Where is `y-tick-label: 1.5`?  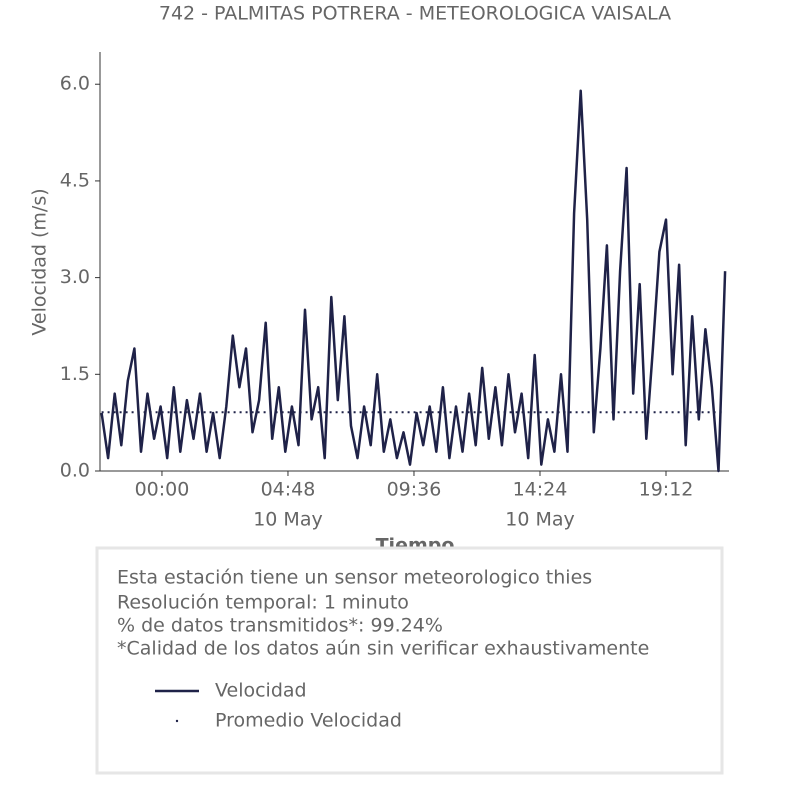 y-tick-label: 1.5 is located at coordinates (75, 374).